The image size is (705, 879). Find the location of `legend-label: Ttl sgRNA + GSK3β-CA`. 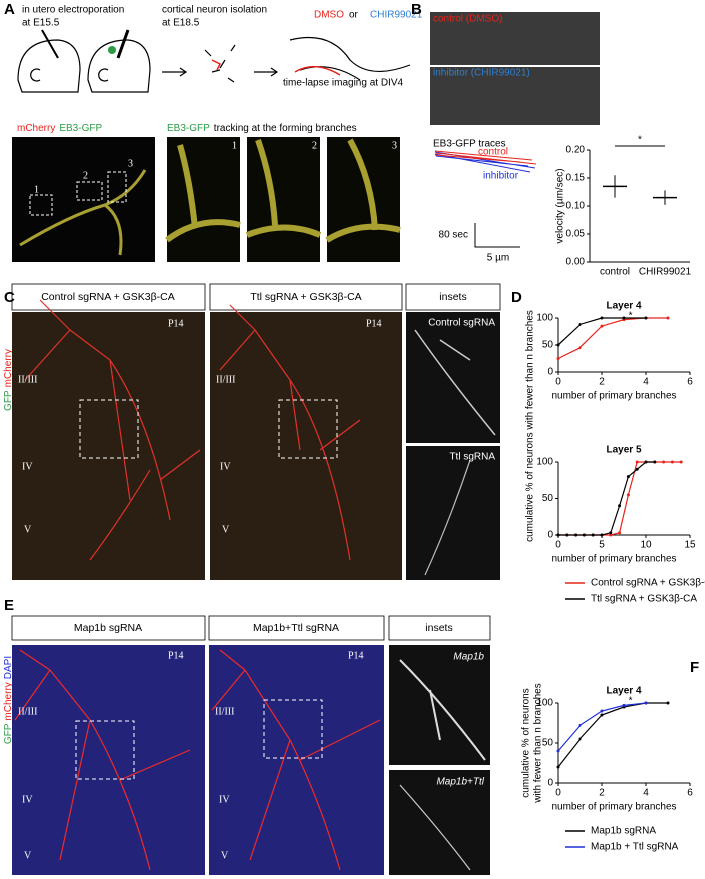

legend-label: Ttl sgRNA + GSK3β-CA is located at coordinates (644, 599).